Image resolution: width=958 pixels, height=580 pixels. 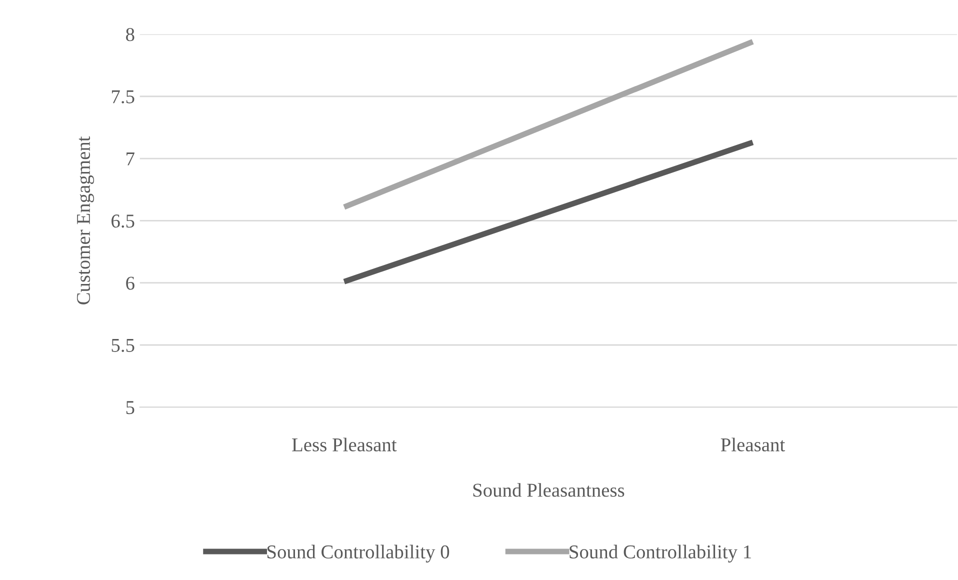 What do you see at coordinates (130, 159) in the screenshot?
I see `y-tick-label: 7` at bounding box center [130, 159].